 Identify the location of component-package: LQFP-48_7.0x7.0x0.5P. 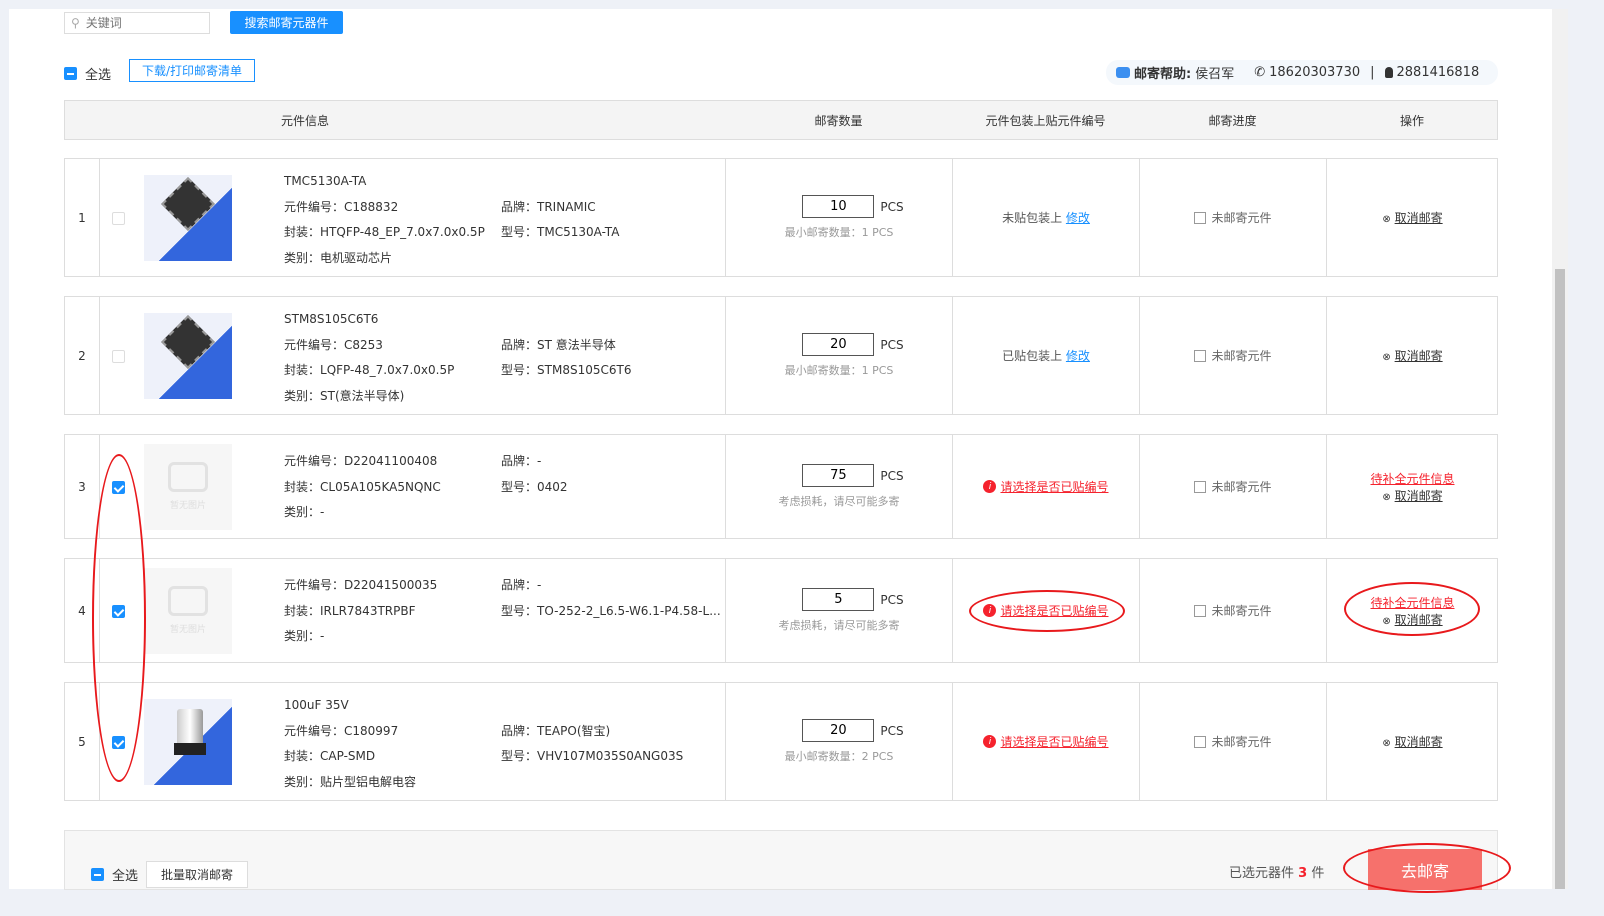
(387, 370).